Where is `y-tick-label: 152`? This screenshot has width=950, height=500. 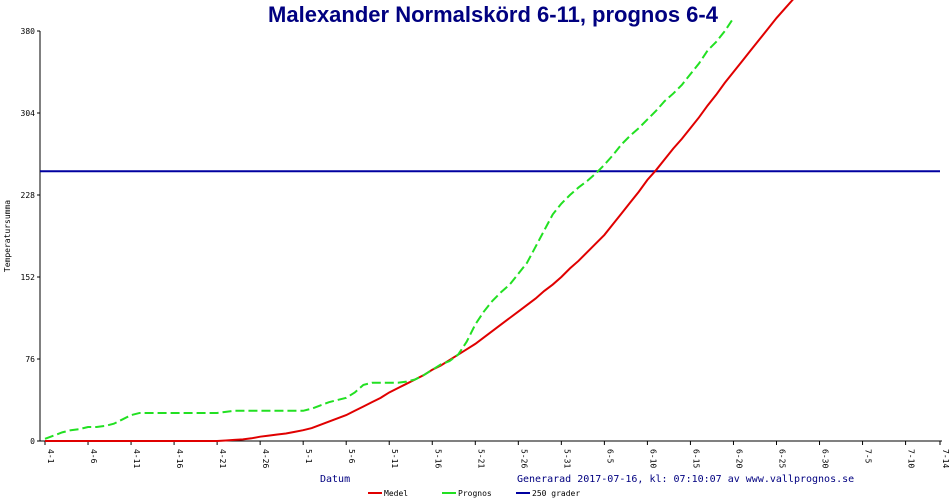
y-tick-label: 152 is located at coordinates (28, 277).